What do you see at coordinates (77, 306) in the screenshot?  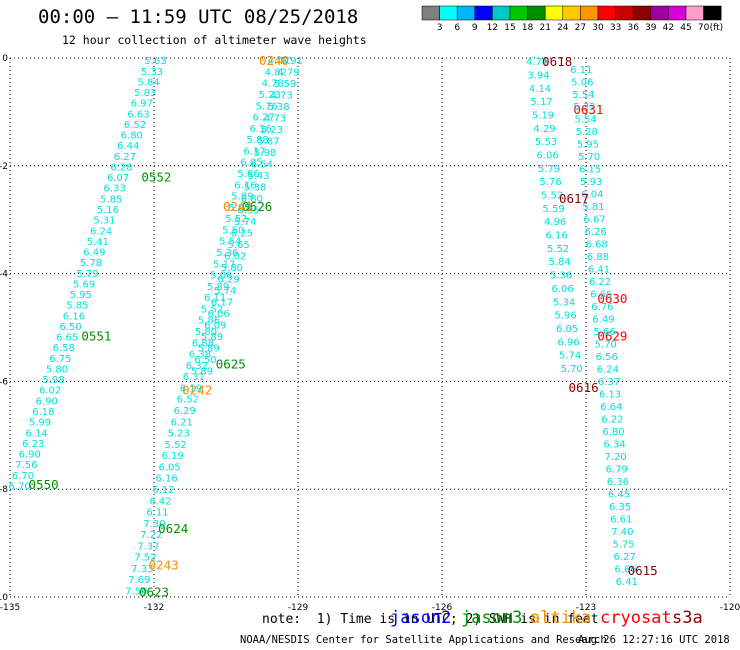 I see `wave-height-point: 5.85` at bounding box center [77, 306].